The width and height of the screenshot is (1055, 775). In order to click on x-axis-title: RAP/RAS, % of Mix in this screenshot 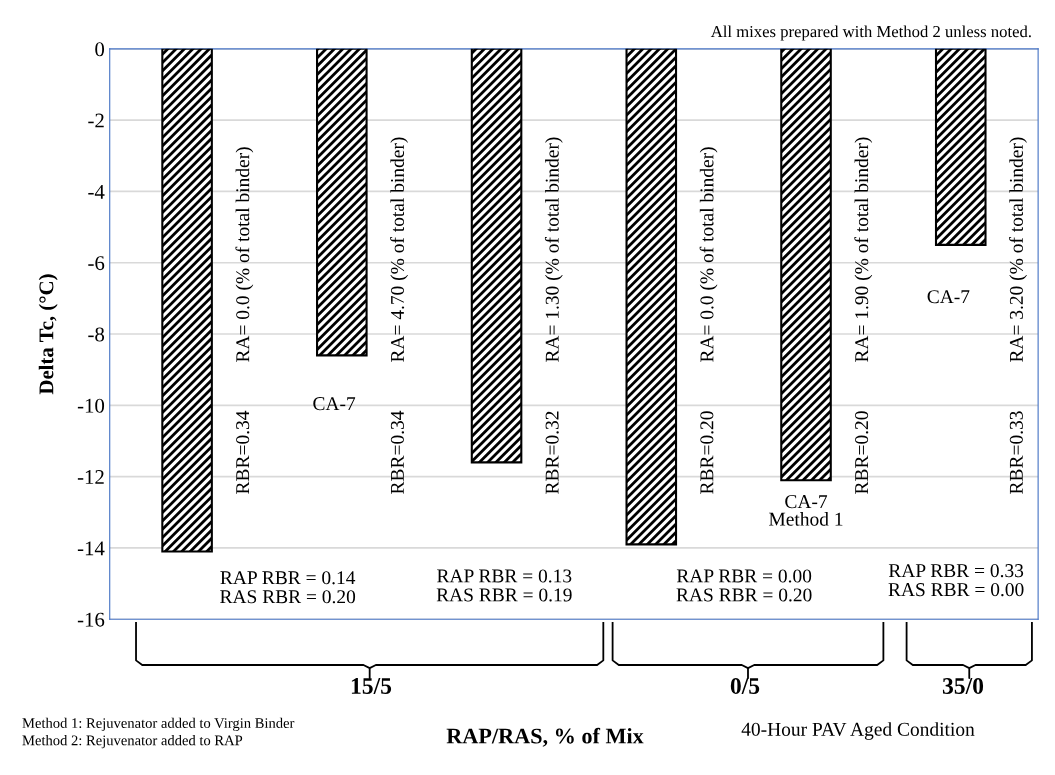, I will do `click(545, 737)`.